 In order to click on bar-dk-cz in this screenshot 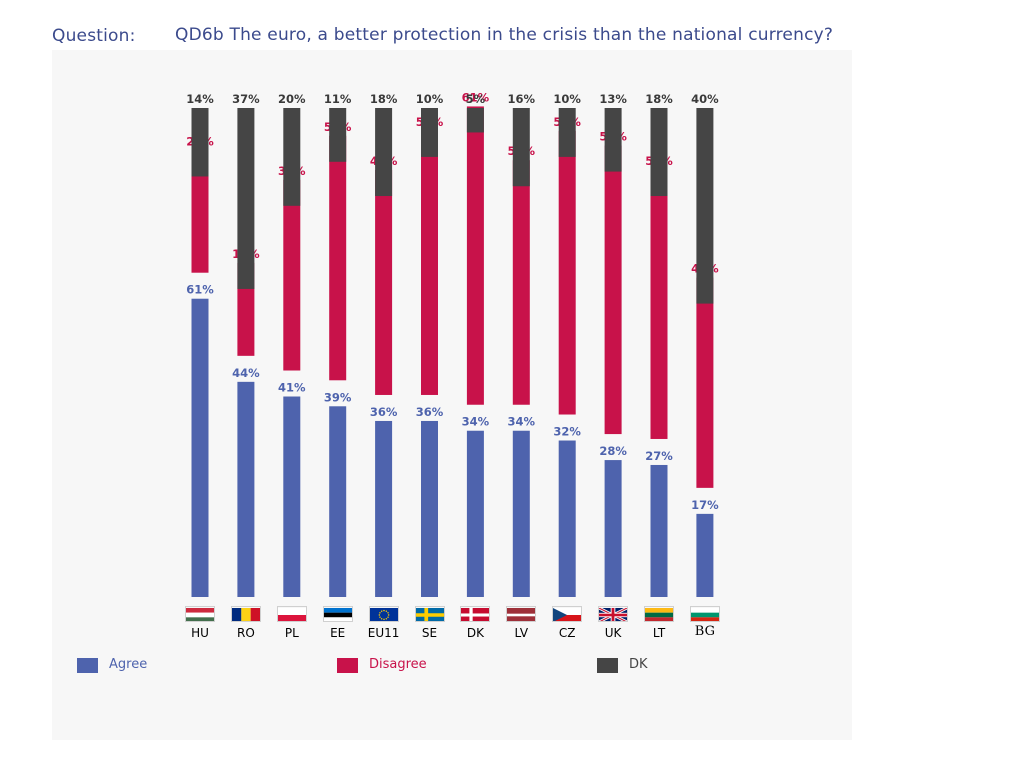, I will do `click(567, 132)`.